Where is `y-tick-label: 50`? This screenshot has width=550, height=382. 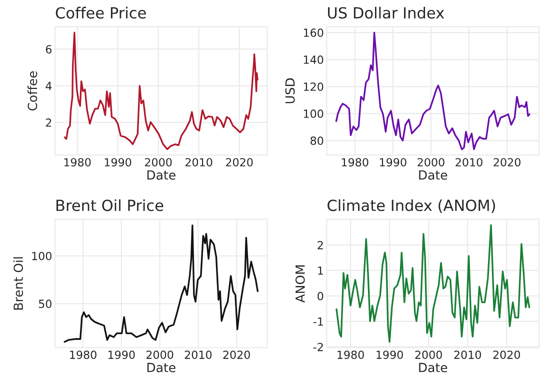
y-tick-label: 50 is located at coordinates (45, 304).